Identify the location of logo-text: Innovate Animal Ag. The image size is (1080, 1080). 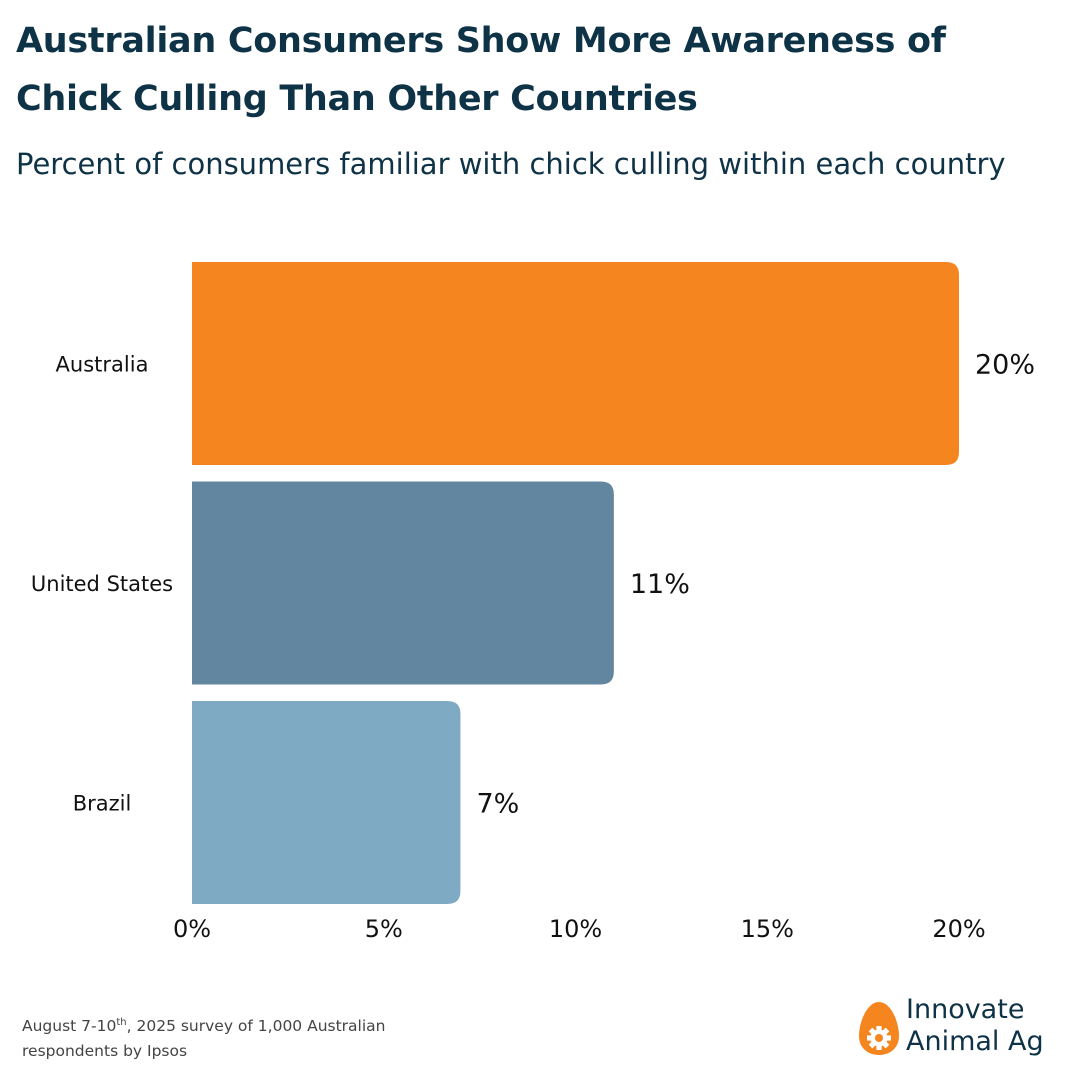
(975, 1026).